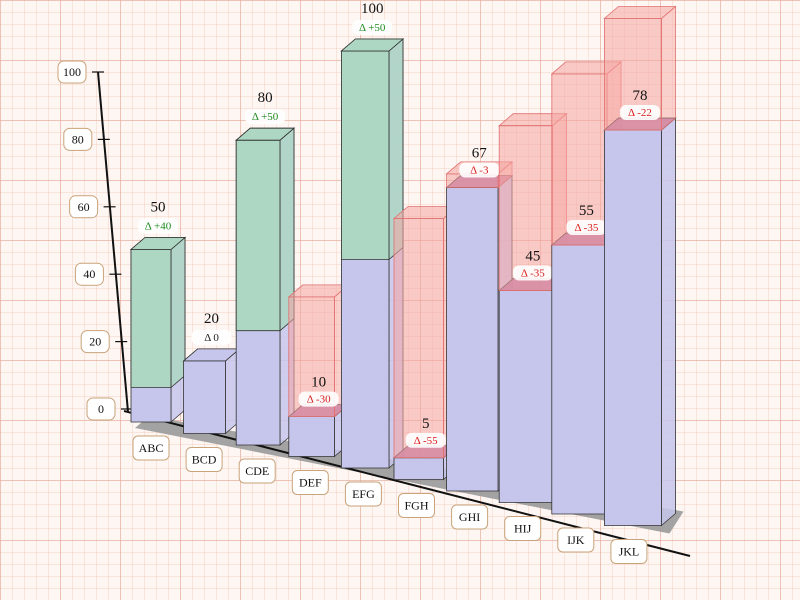  I want to click on delta-label: Δ 0, so click(211, 338).